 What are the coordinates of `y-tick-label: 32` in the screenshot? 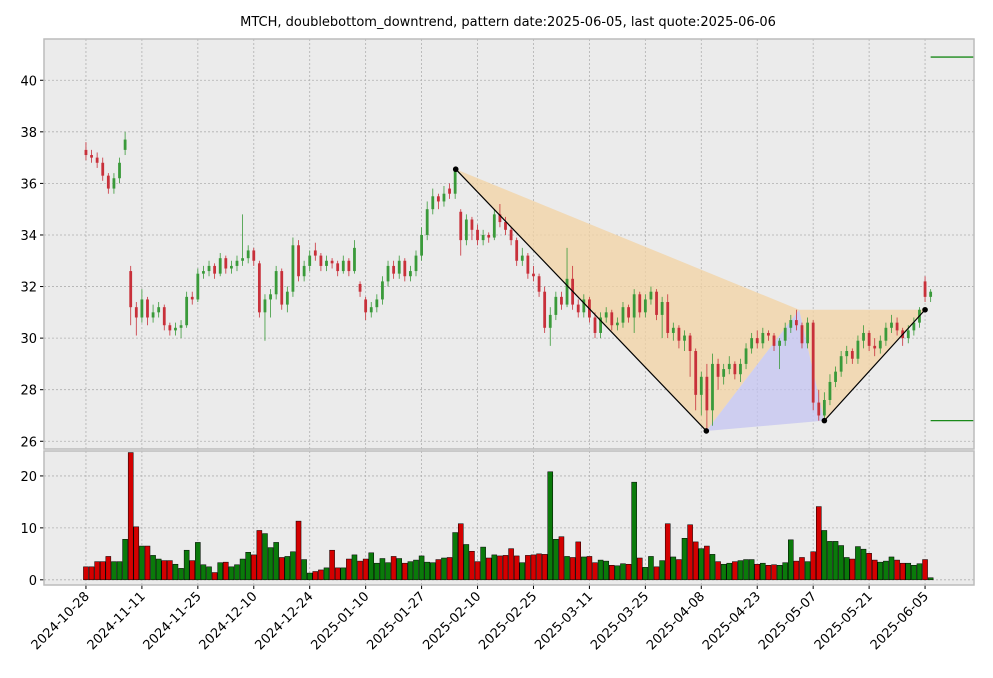 It's located at (28, 288).